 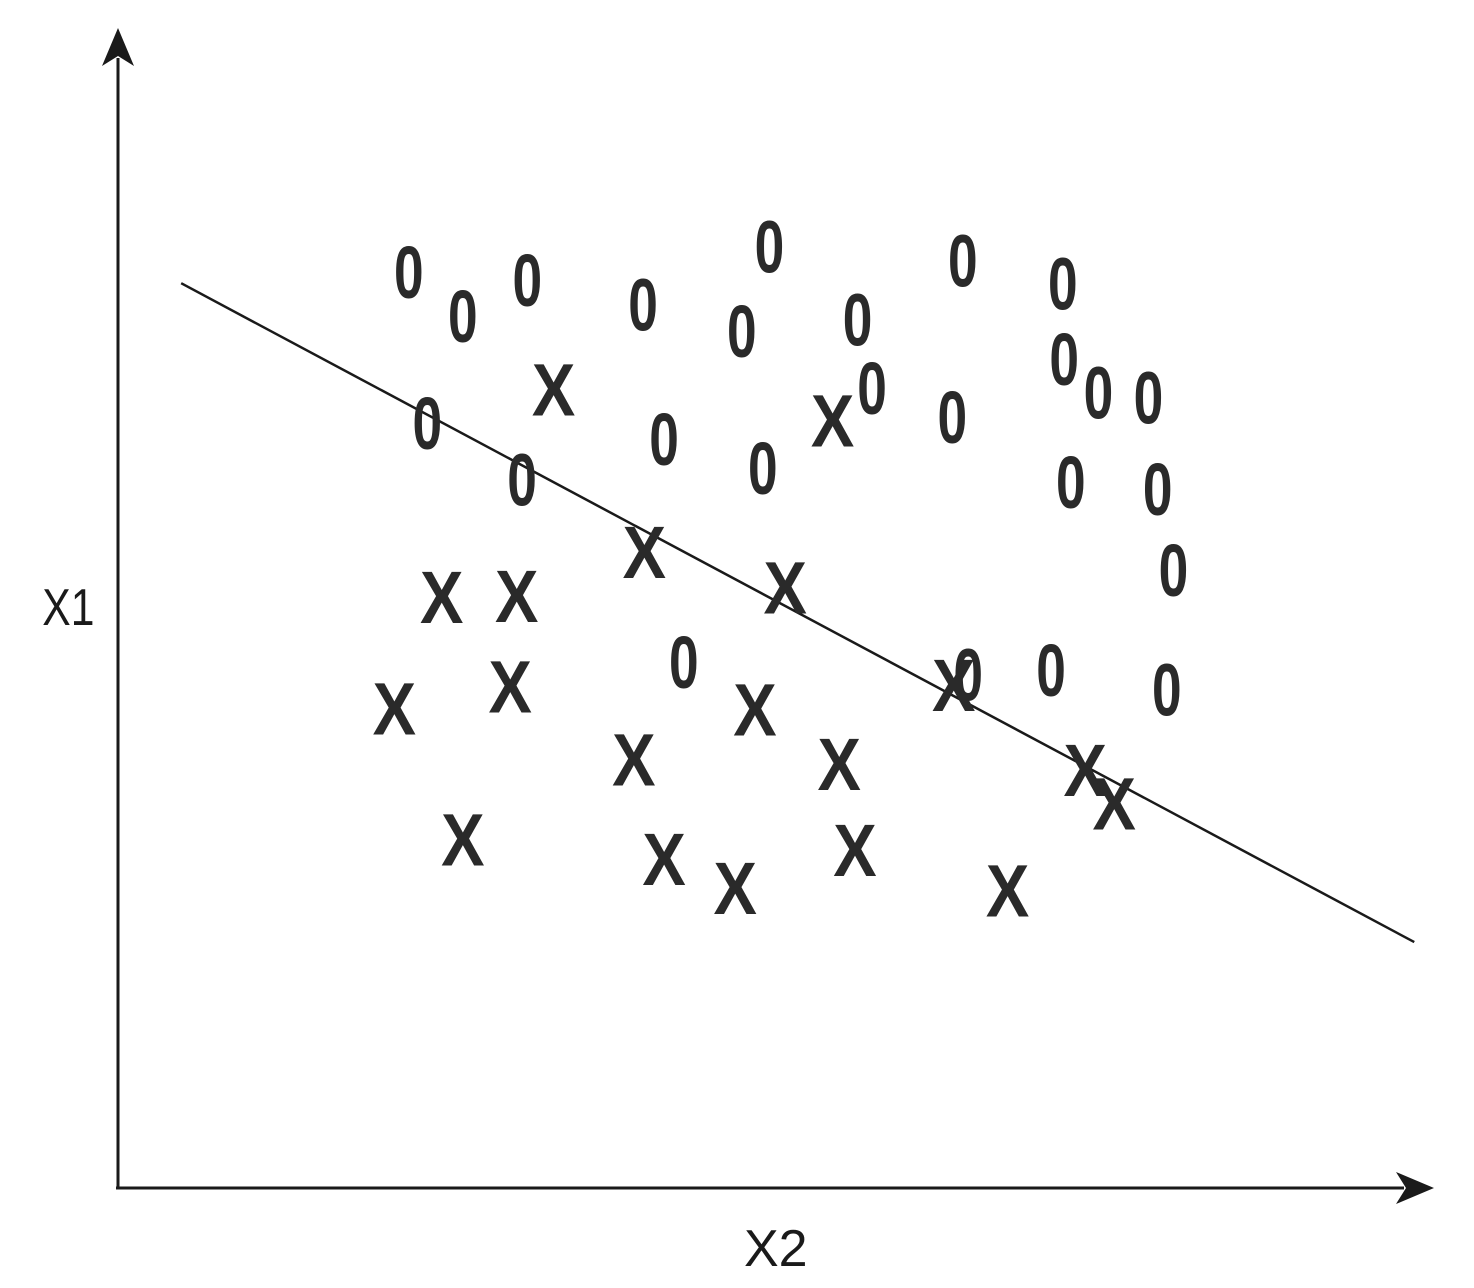 I want to click on point-o-5: 0, so click(x=742, y=332).